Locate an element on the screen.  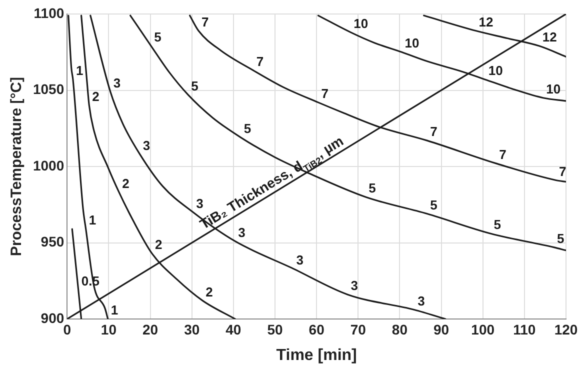
y-tick-label: 1000 is located at coordinates (48, 165).